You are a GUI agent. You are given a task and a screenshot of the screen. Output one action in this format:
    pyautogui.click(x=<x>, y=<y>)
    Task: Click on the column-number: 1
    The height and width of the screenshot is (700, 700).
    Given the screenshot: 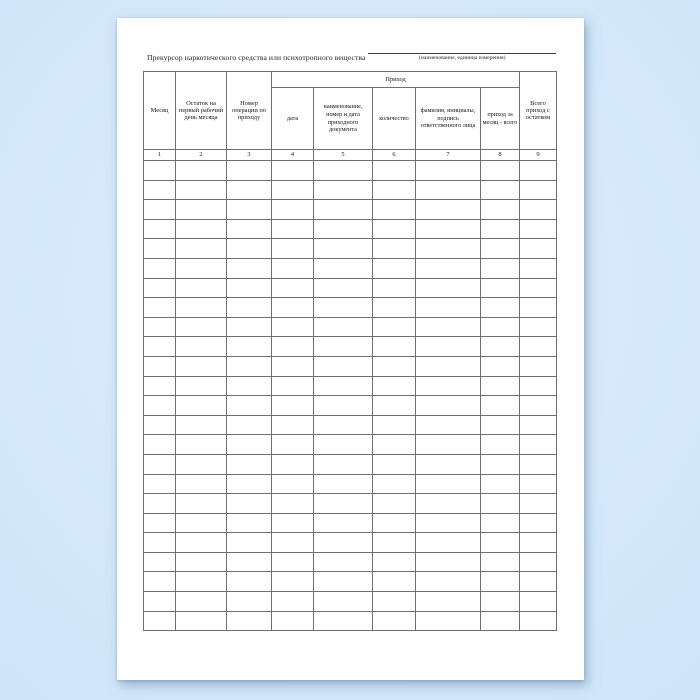 What is the action you would take?
    pyautogui.click(x=159, y=155)
    